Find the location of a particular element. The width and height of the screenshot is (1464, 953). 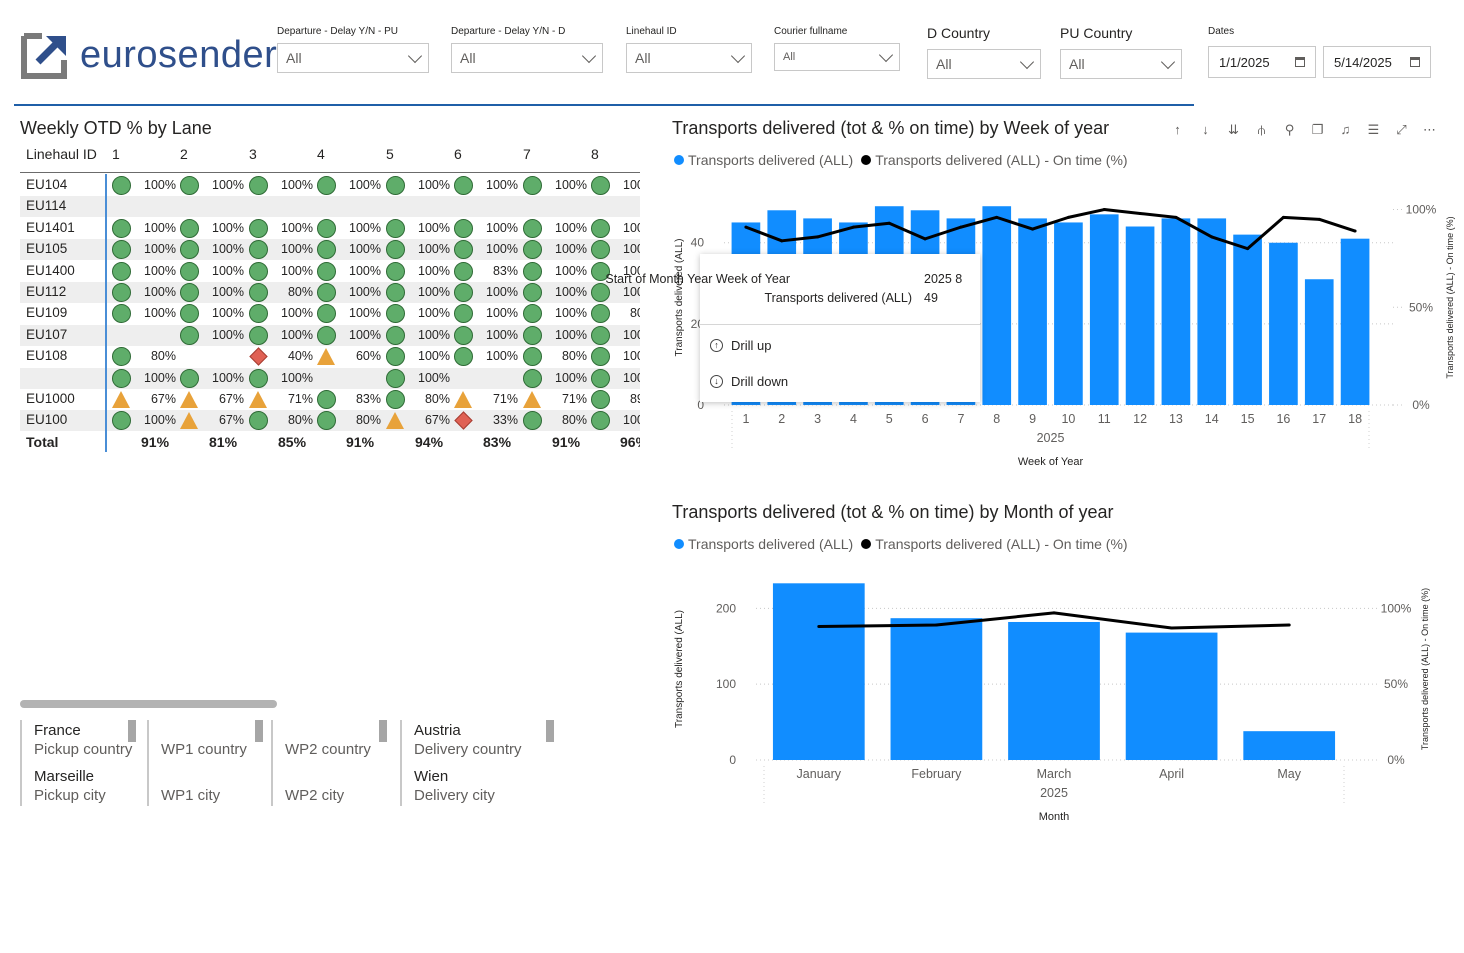

legend-bar-label: Transports delivered (ALL) is located at coordinates (771, 544).